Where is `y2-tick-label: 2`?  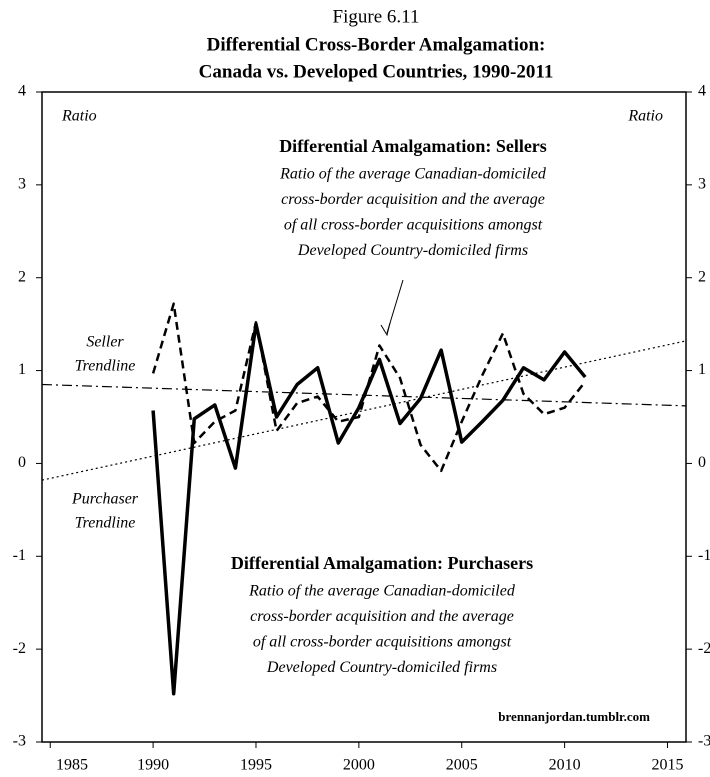
y2-tick-label: 2 is located at coordinates (702, 276).